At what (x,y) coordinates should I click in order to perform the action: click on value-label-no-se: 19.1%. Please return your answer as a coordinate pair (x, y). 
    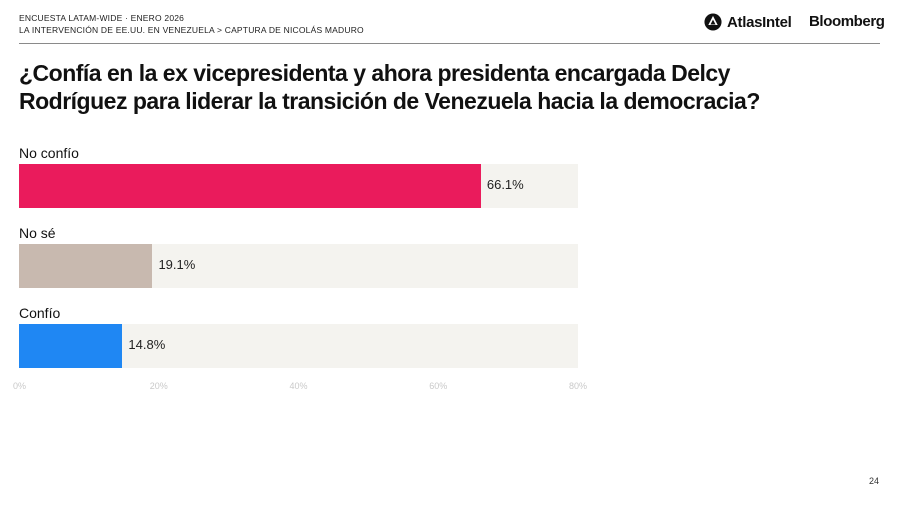
    Looking at the image, I should click on (177, 264).